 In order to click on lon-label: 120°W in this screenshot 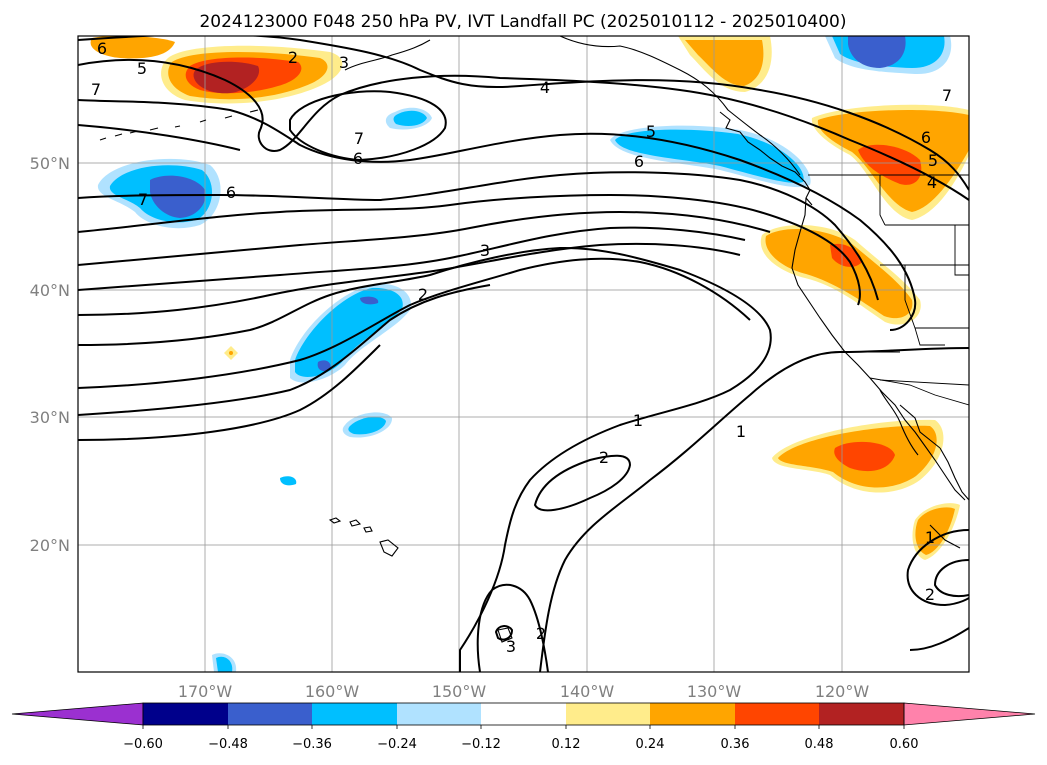, I will do `click(842, 691)`.